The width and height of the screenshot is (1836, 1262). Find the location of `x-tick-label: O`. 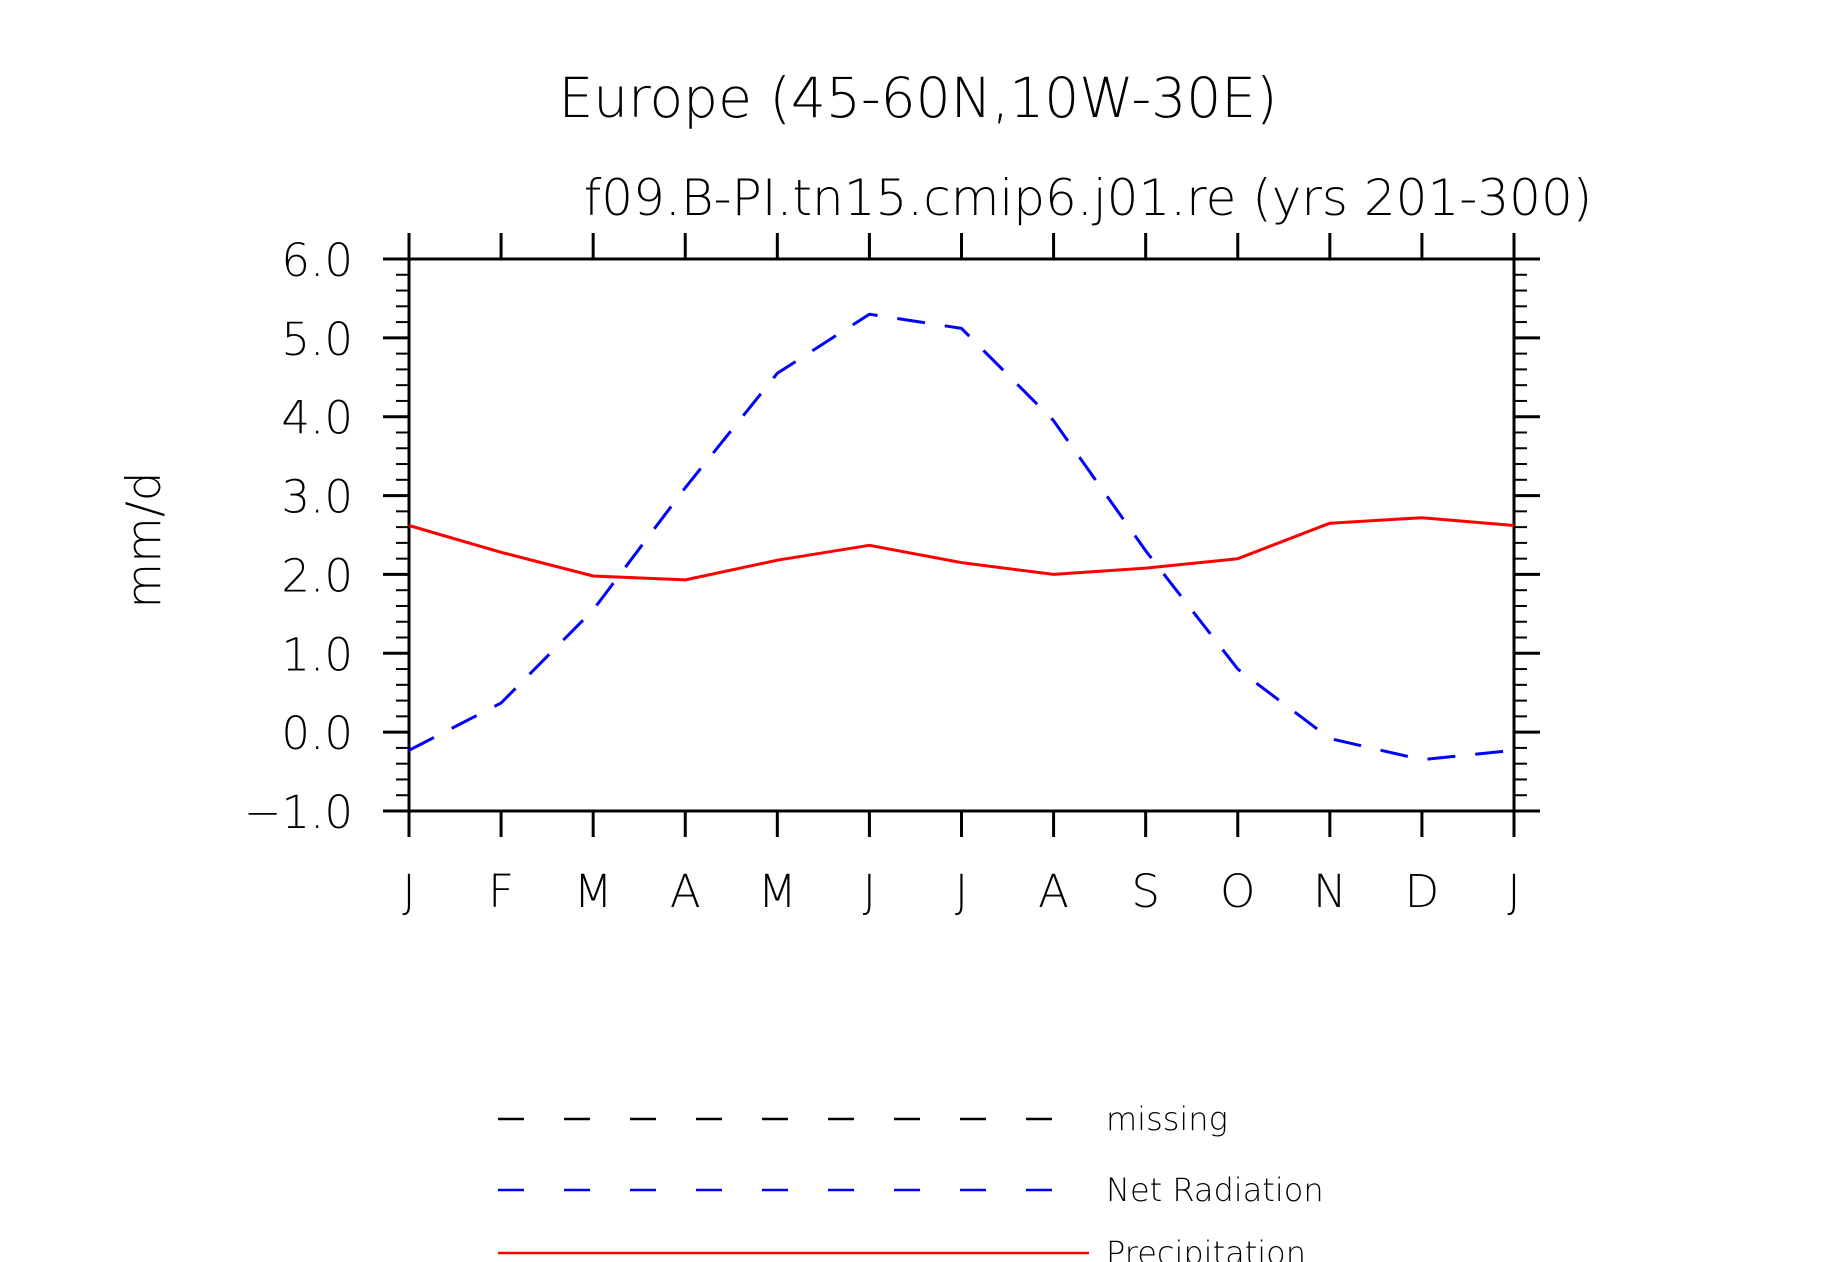

x-tick-label: O is located at coordinates (1237, 891).